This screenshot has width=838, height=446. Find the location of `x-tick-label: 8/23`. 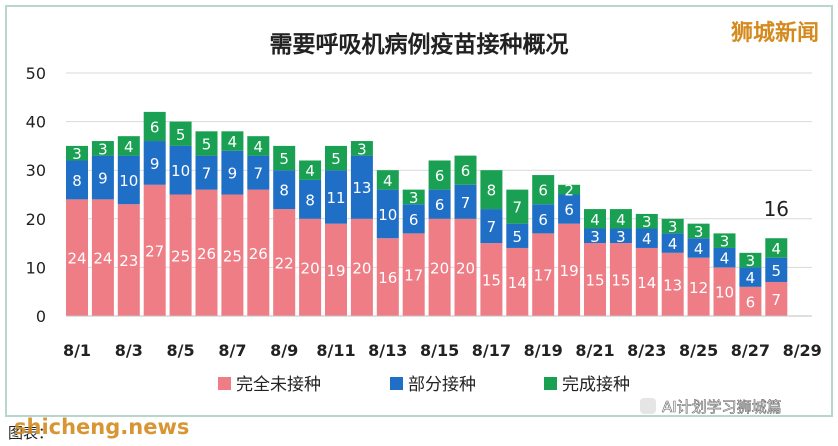

x-tick-label: 8/23 is located at coordinates (646, 350).